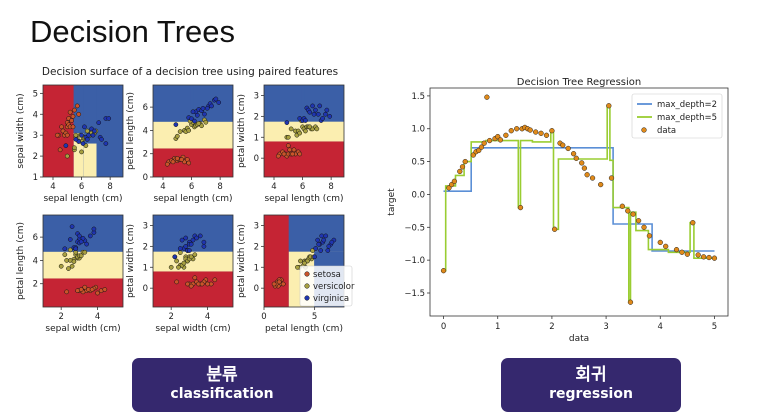  What do you see at coordinates (35, 238) in the screenshot?
I see `y-tick-label: 6` at bounding box center [35, 238].